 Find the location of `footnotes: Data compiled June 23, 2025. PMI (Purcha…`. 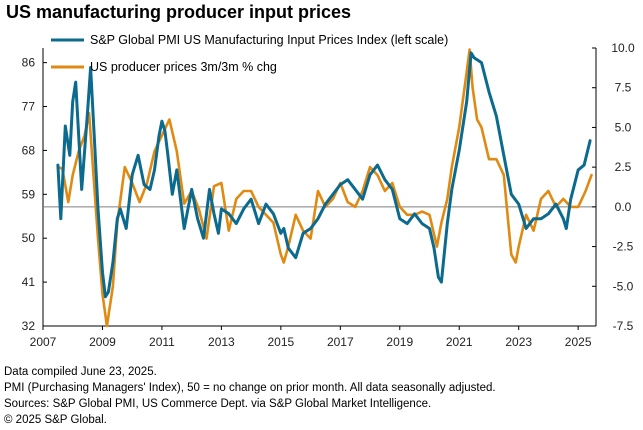

footnotes: Data compiled June 23, 2025. PMI (Purcha… is located at coordinates (250, 396).